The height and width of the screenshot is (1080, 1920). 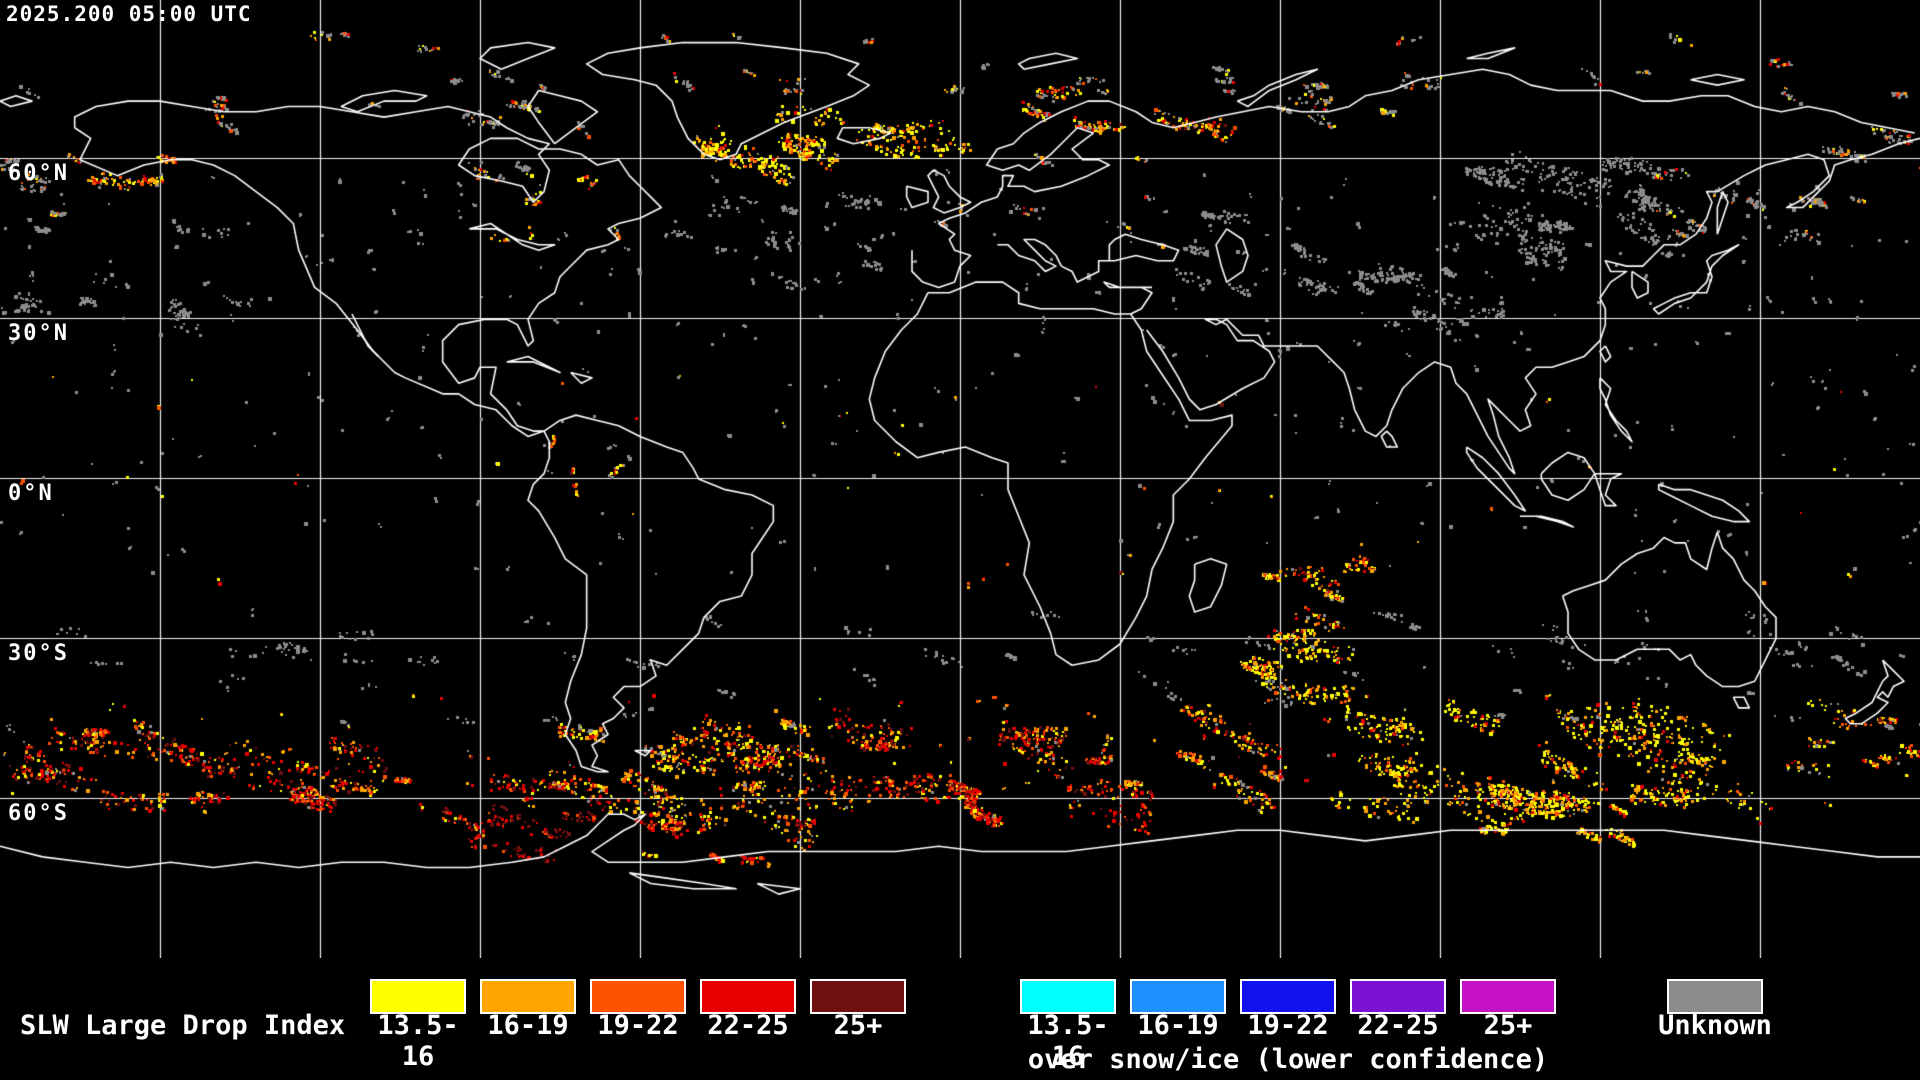 What do you see at coordinates (1398, 1025) in the screenshot?
I see `legend-cool-range-label: 22-25` at bounding box center [1398, 1025].